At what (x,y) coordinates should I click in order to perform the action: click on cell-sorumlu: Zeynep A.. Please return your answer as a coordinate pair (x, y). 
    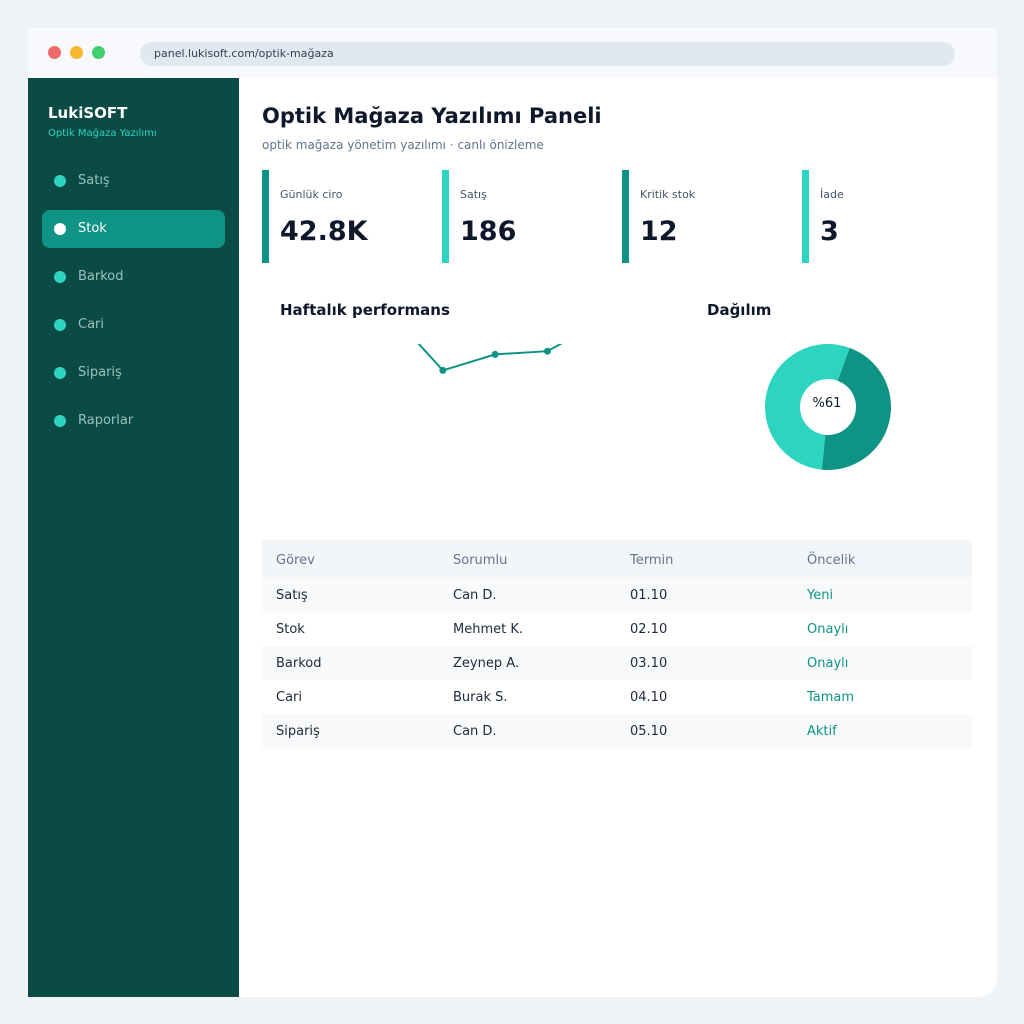
    Looking at the image, I should click on (486, 663).